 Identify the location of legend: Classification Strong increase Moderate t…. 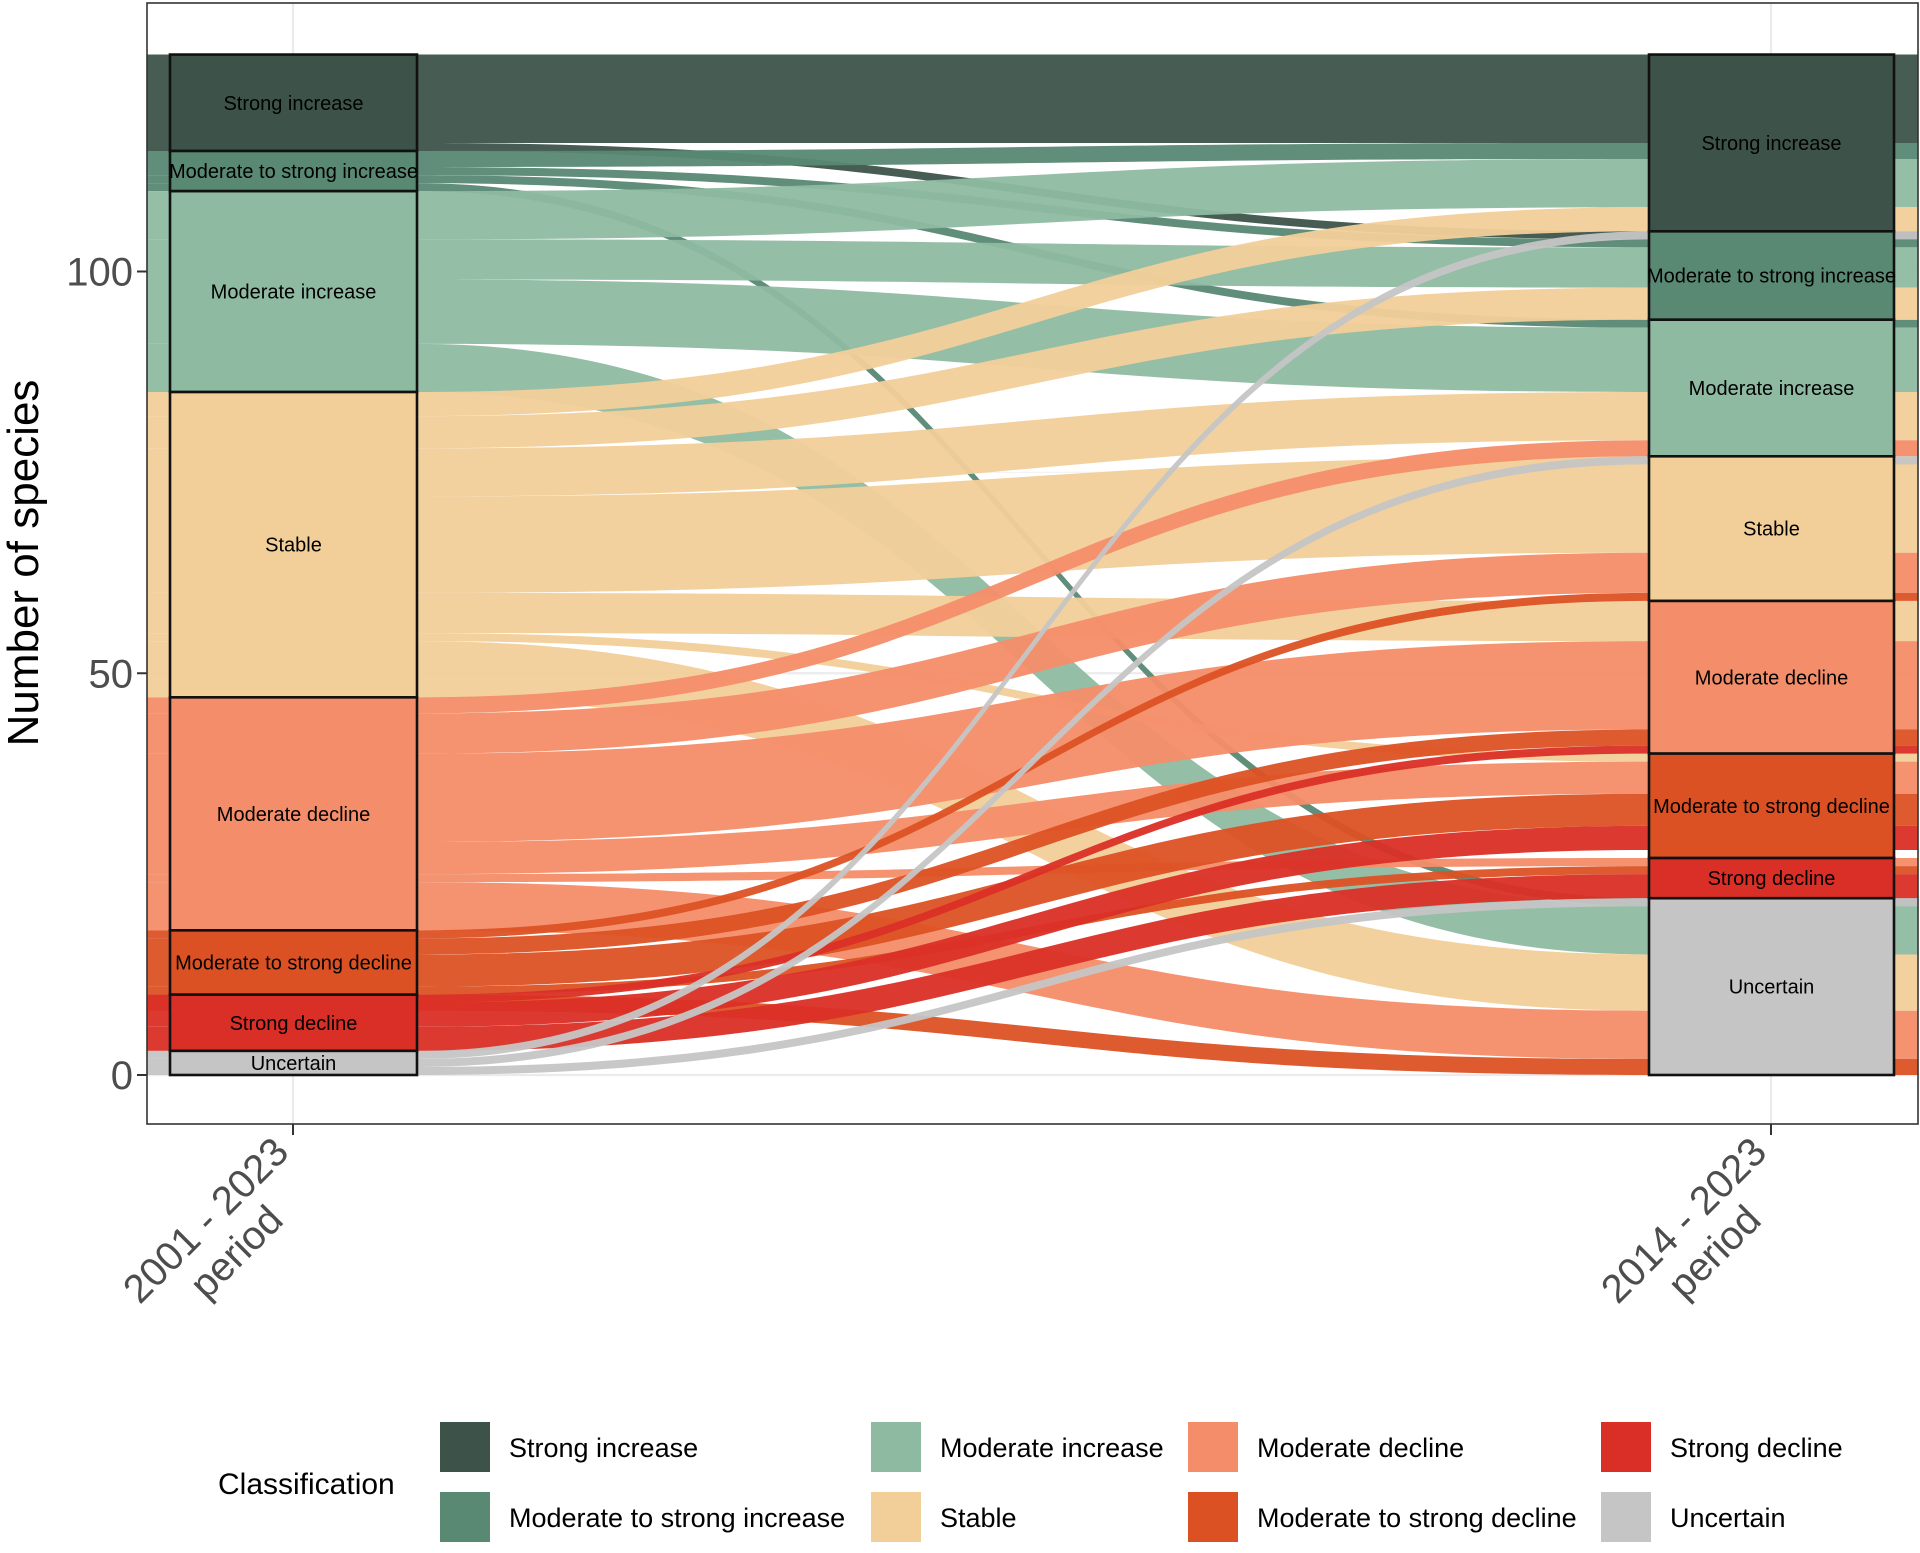
(1030, 1482).